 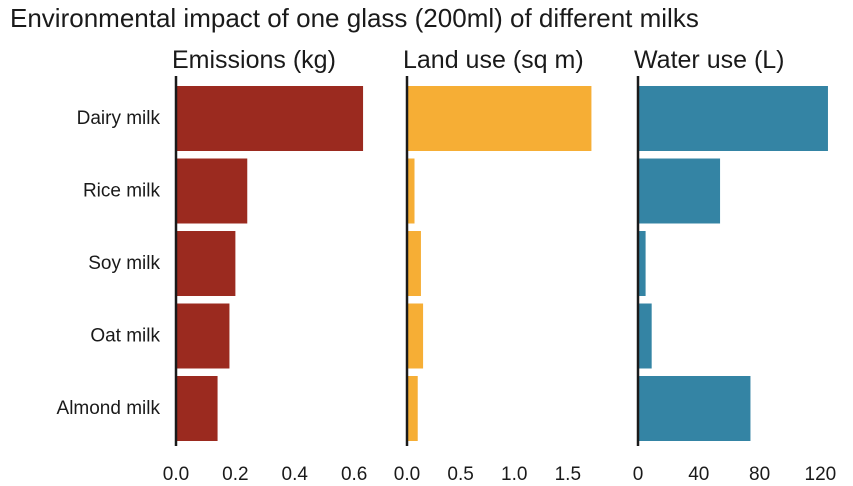 I want to click on category-label-soy-milk: Soy milk, so click(x=124, y=263).